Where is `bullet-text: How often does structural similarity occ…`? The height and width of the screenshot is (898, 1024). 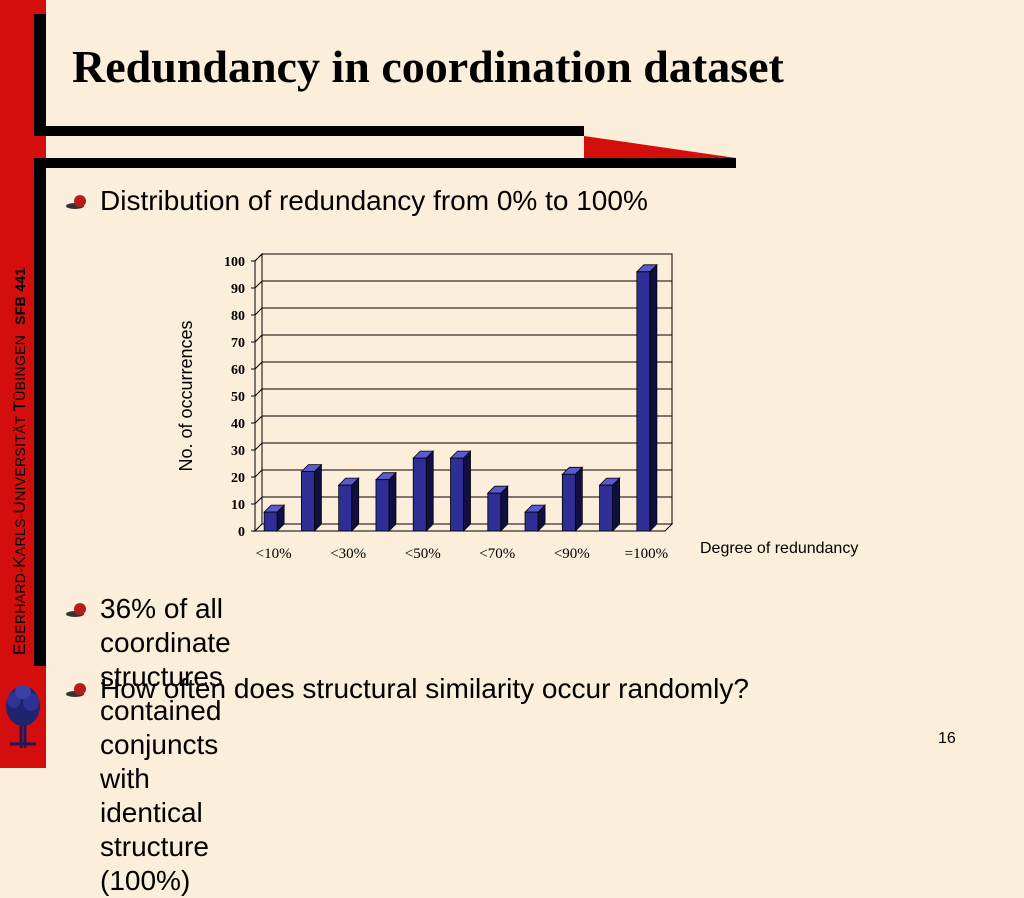 bullet-text: How often does structural similarity occ… is located at coordinates (424, 688).